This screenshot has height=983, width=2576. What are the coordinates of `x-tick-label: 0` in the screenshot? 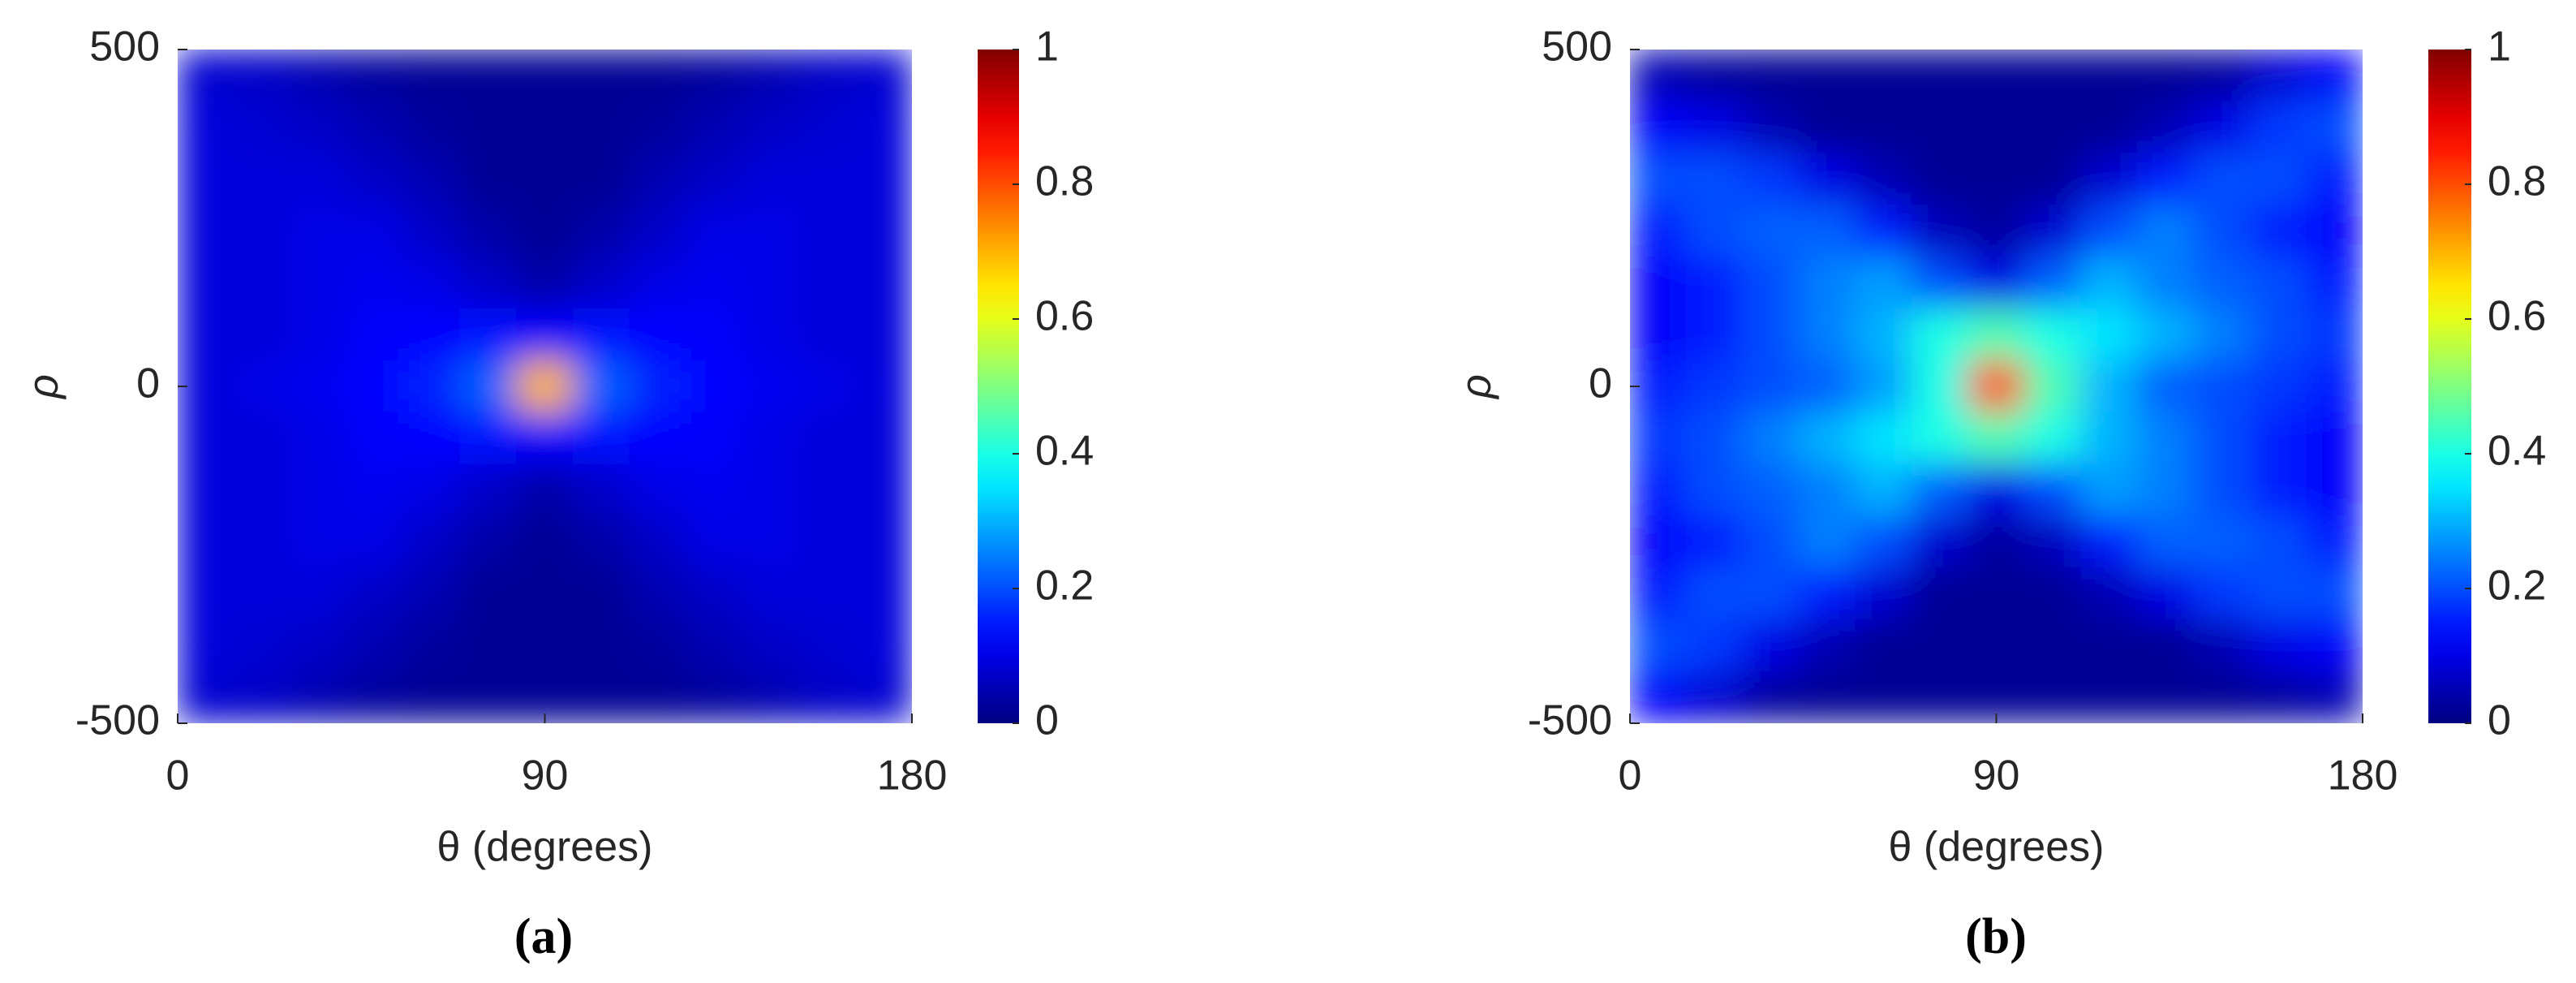 It's located at (178, 776).